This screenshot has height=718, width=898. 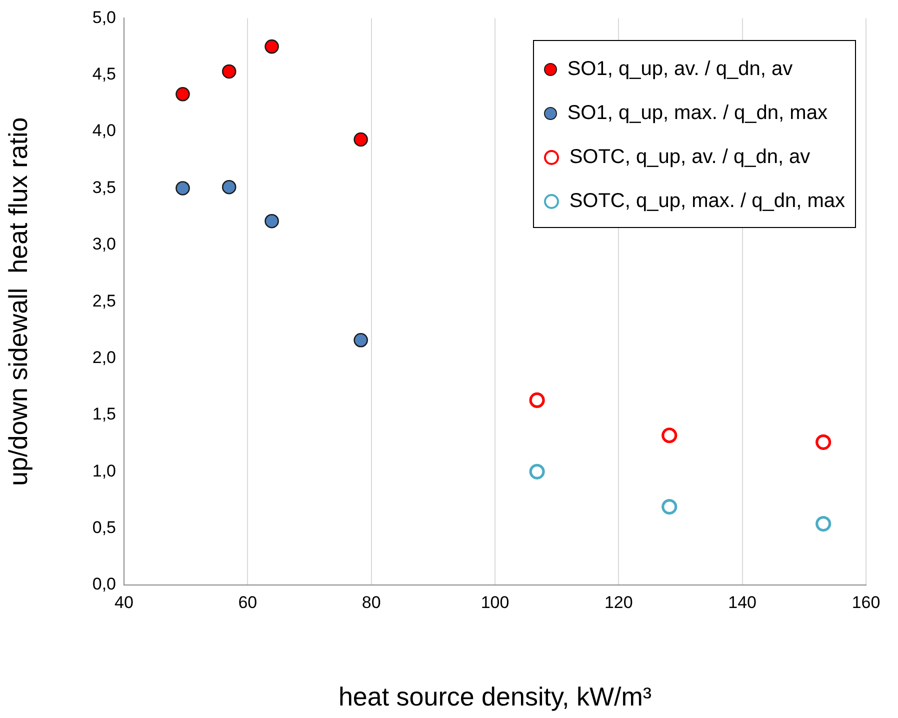 I want to click on y-tick-label: 2,0, so click(x=104, y=357).